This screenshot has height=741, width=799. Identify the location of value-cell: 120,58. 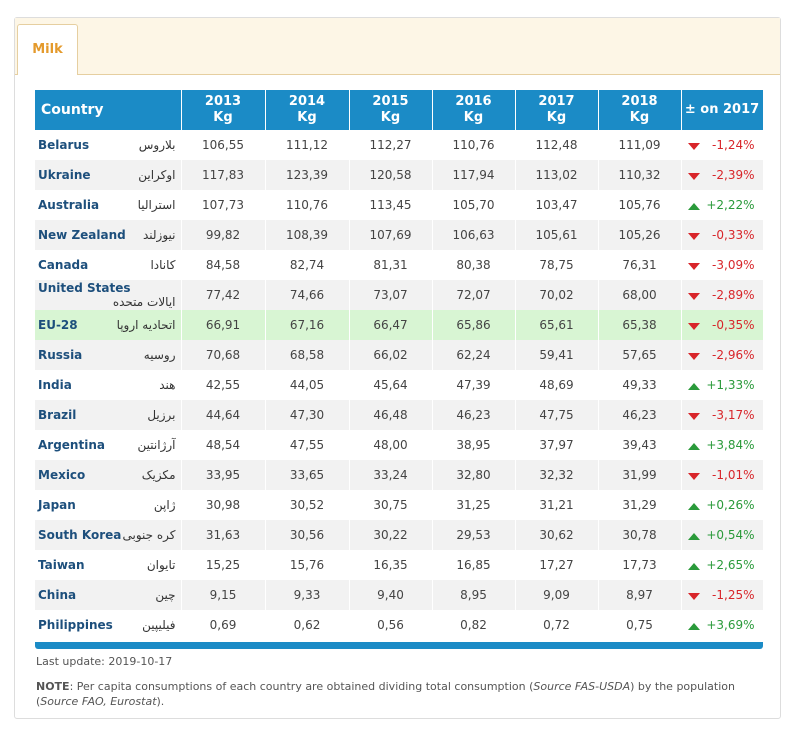
(391, 175).